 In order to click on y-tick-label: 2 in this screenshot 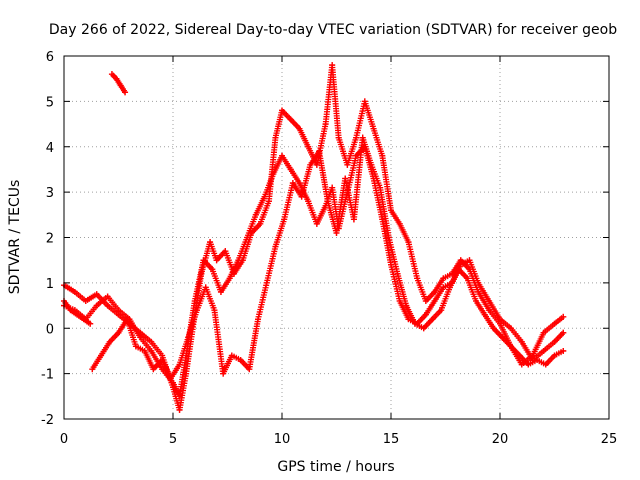, I will do `click(50, 239)`.